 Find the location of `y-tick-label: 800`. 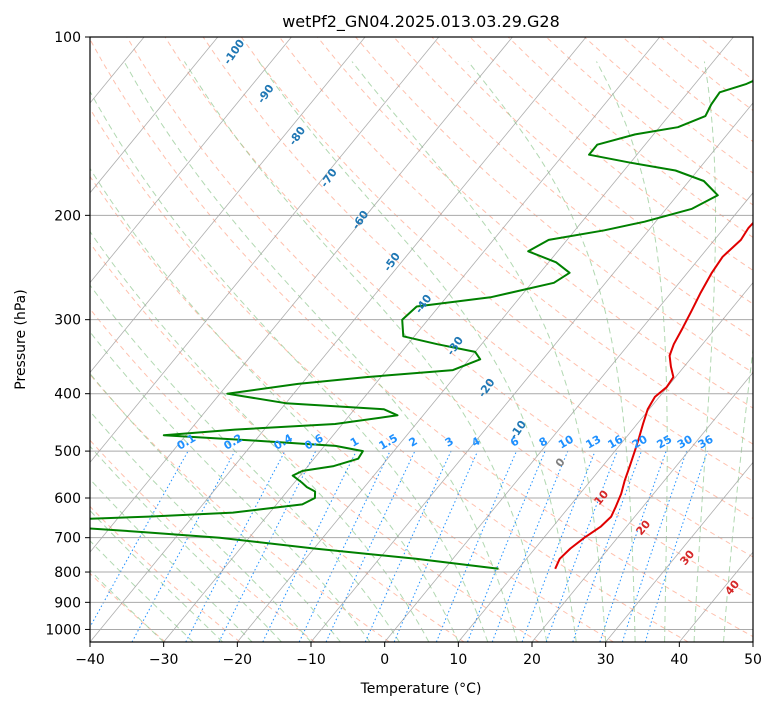

y-tick-label: 800 is located at coordinates (67, 573).